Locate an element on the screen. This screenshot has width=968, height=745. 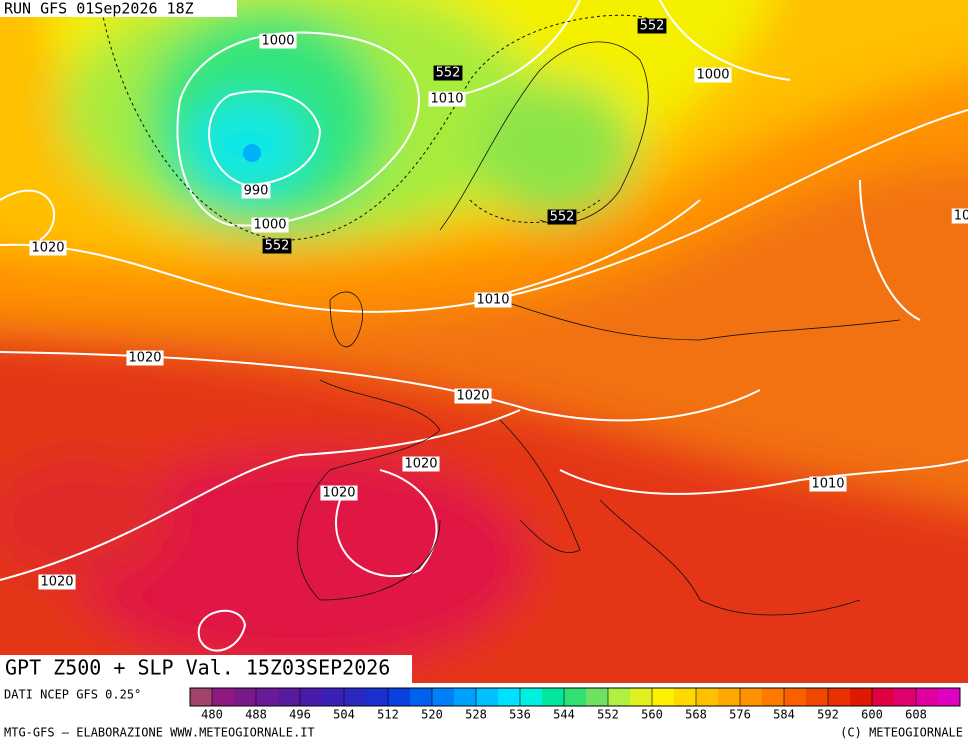
colorbar-tick-label: 496 is located at coordinates (300, 715).